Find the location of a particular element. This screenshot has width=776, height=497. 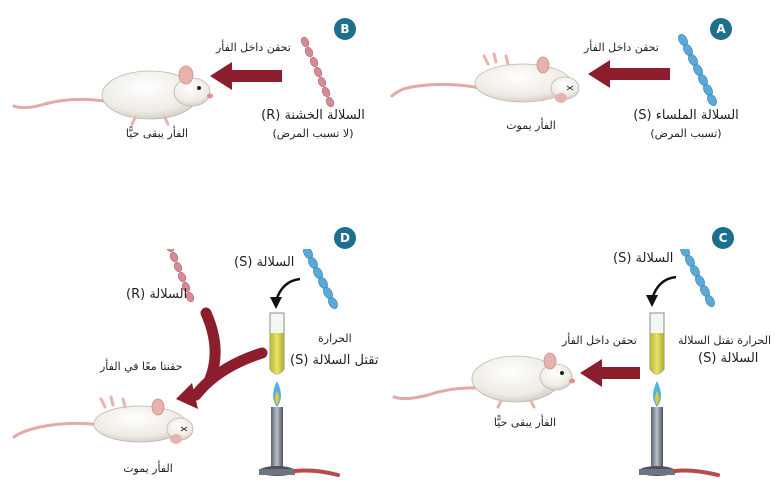

panel-b-strain-name: السلالة الخشنة (R) is located at coordinates (313, 115).